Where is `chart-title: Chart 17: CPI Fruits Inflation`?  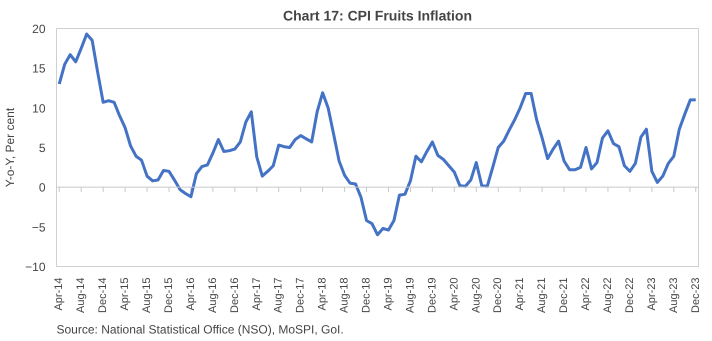 chart-title: Chart 17: CPI Fruits Inflation is located at coordinates (377, 16).